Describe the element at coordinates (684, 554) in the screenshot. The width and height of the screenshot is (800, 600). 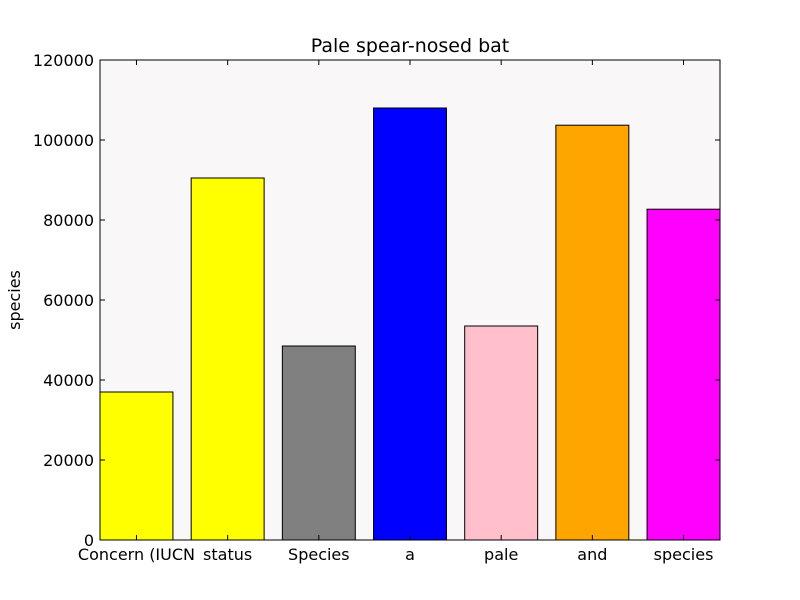
I see `x-tick-label: species` at that location.